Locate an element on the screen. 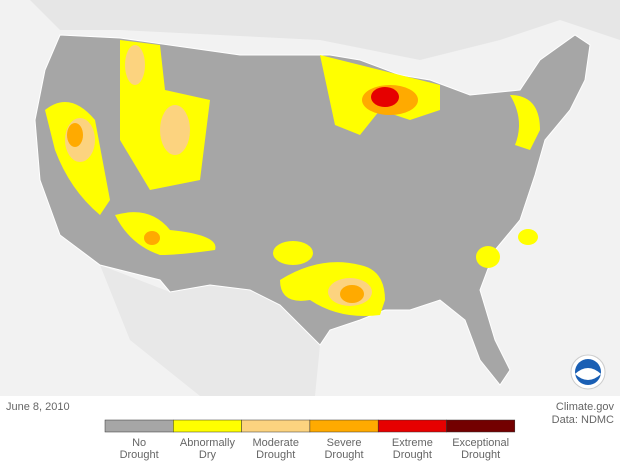  legend-label: Abnormally is located at coordinates (208, 443).